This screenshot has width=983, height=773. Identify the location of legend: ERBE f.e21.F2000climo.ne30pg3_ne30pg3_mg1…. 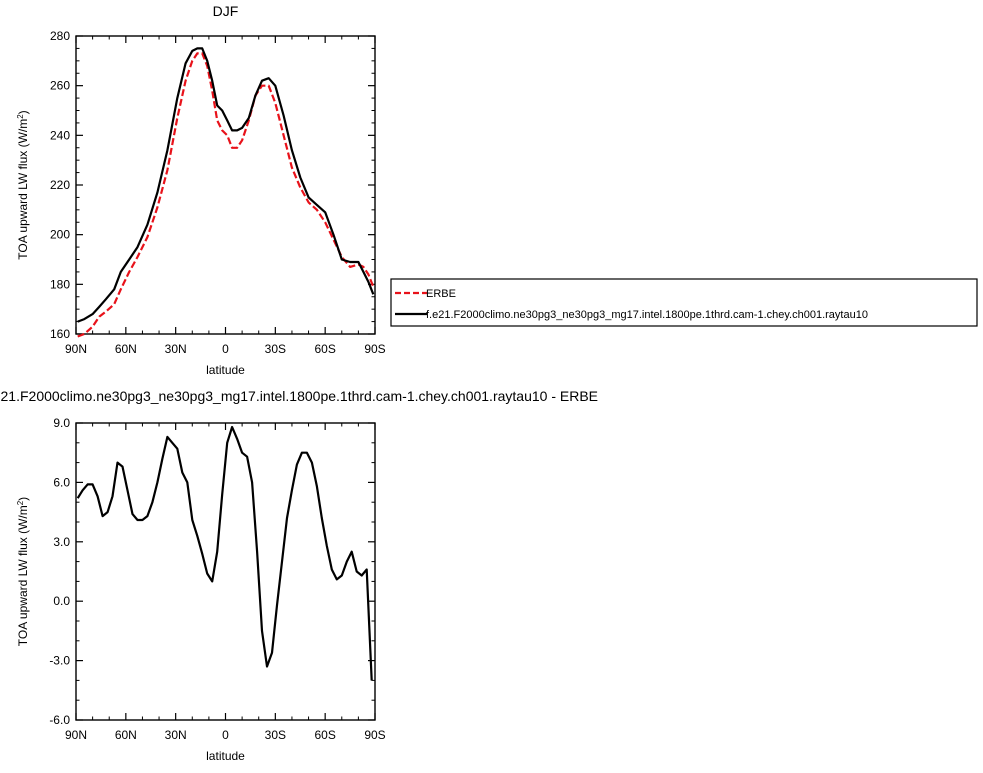
(684, 302).